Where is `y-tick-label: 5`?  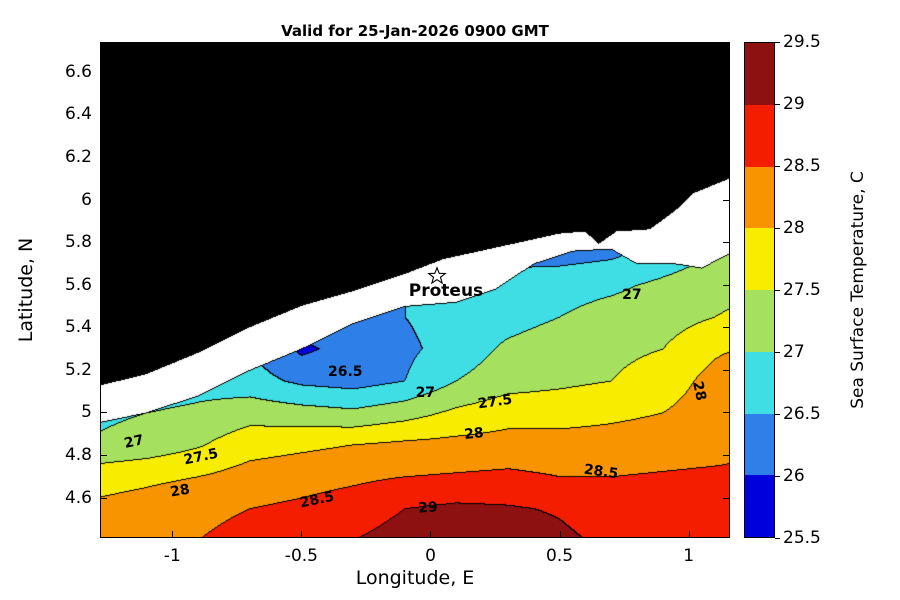 y-tick-label: 5 is located at coordinates (86, 412).